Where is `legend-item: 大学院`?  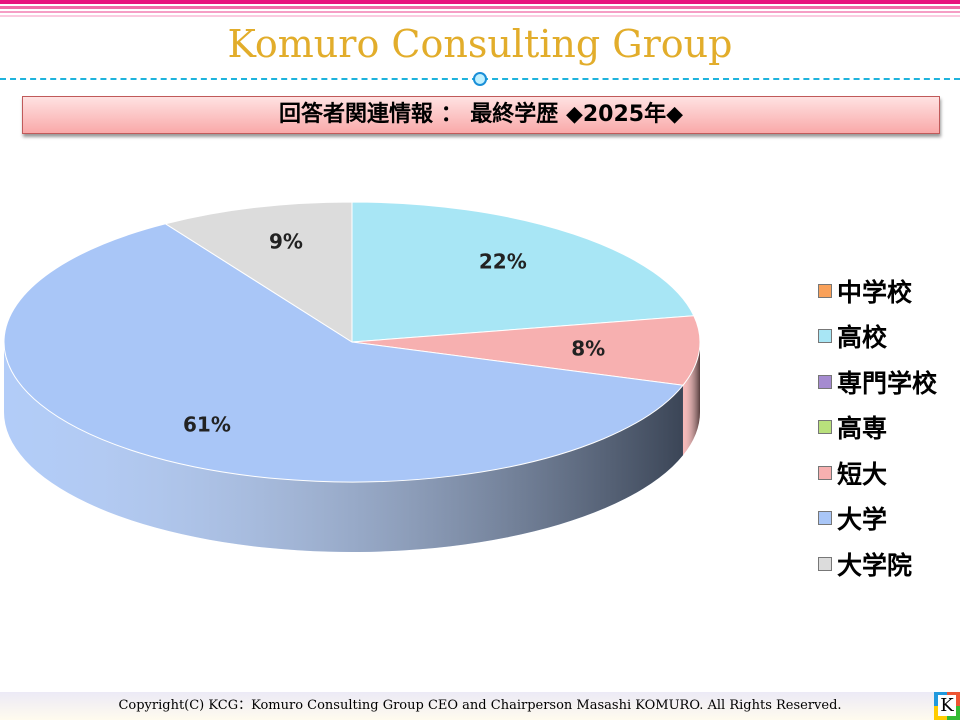 legend-item: 大学院 is located at coordinates (877, 564).